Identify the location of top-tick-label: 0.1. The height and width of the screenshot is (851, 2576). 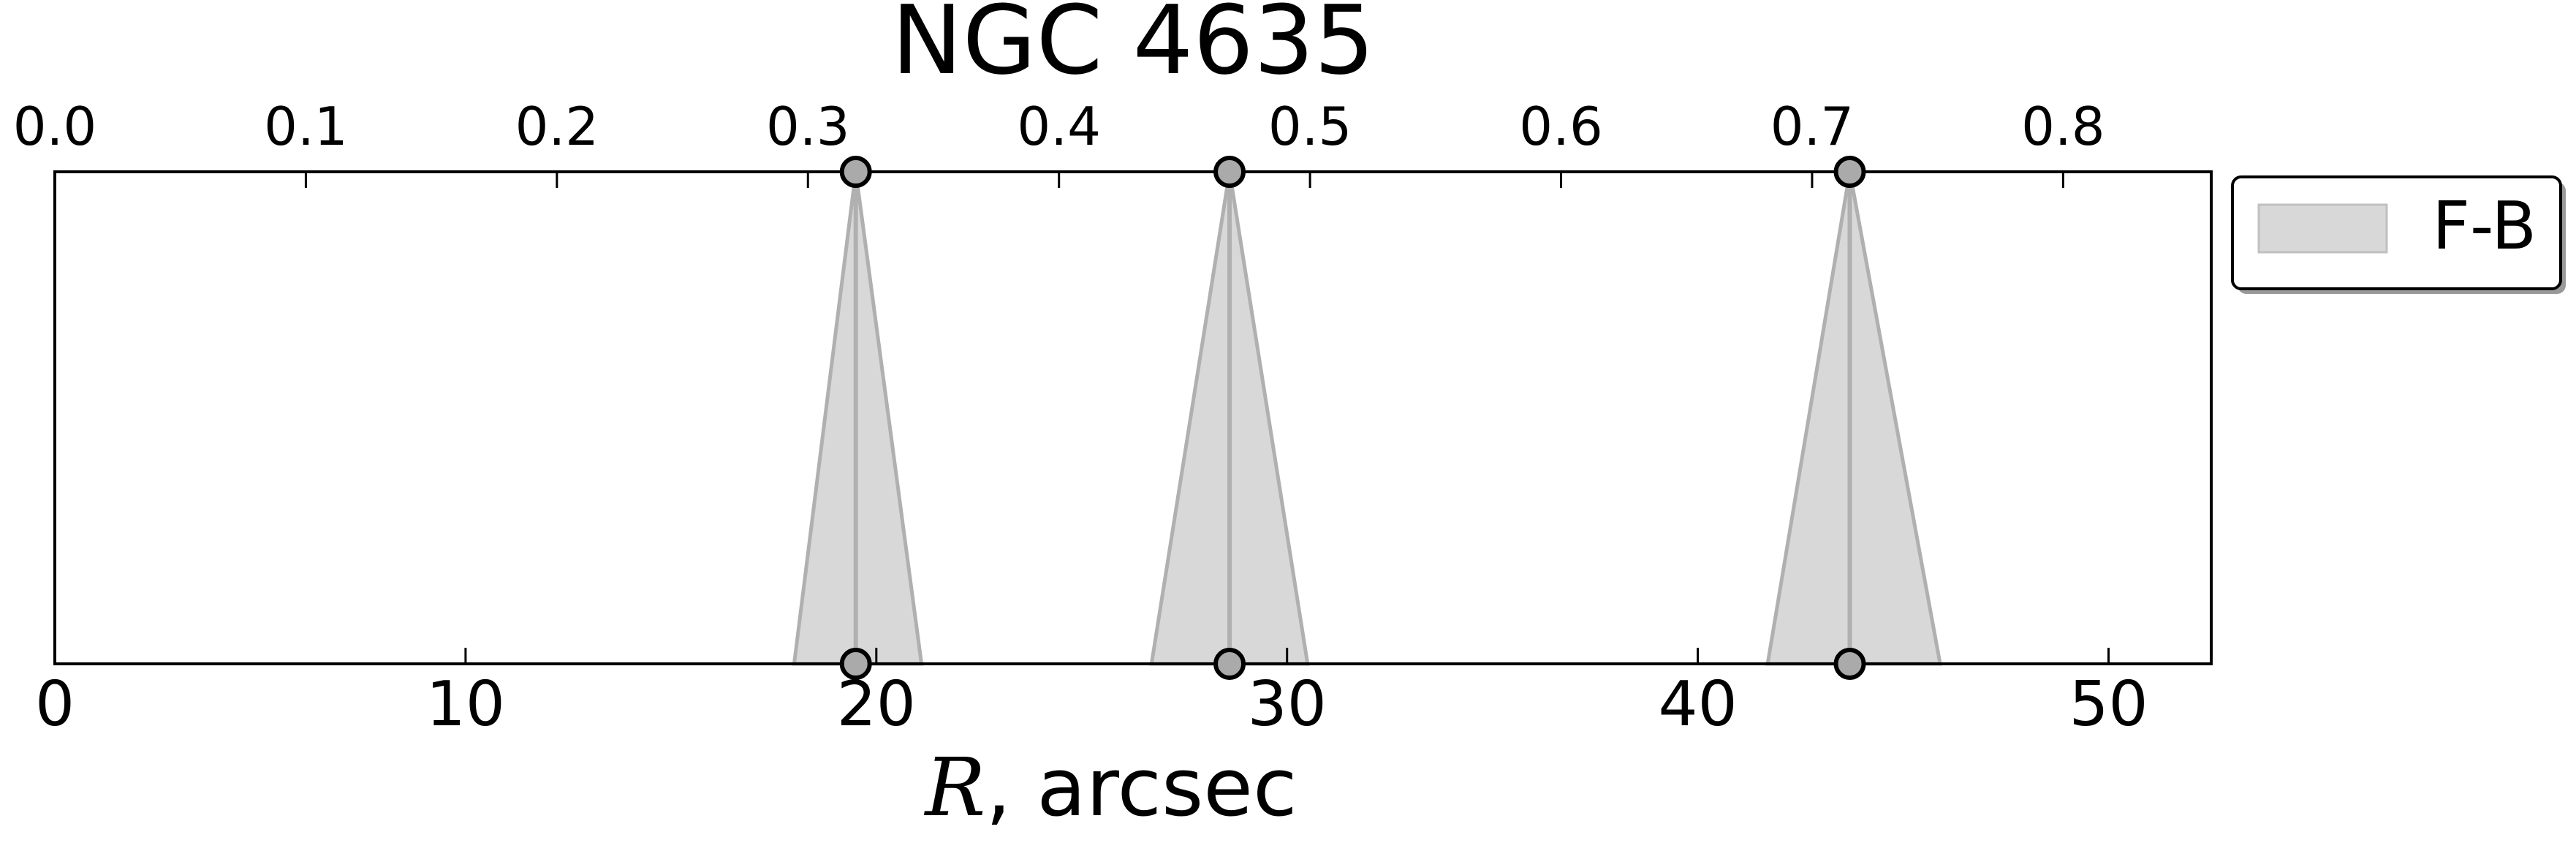
(306, 126).